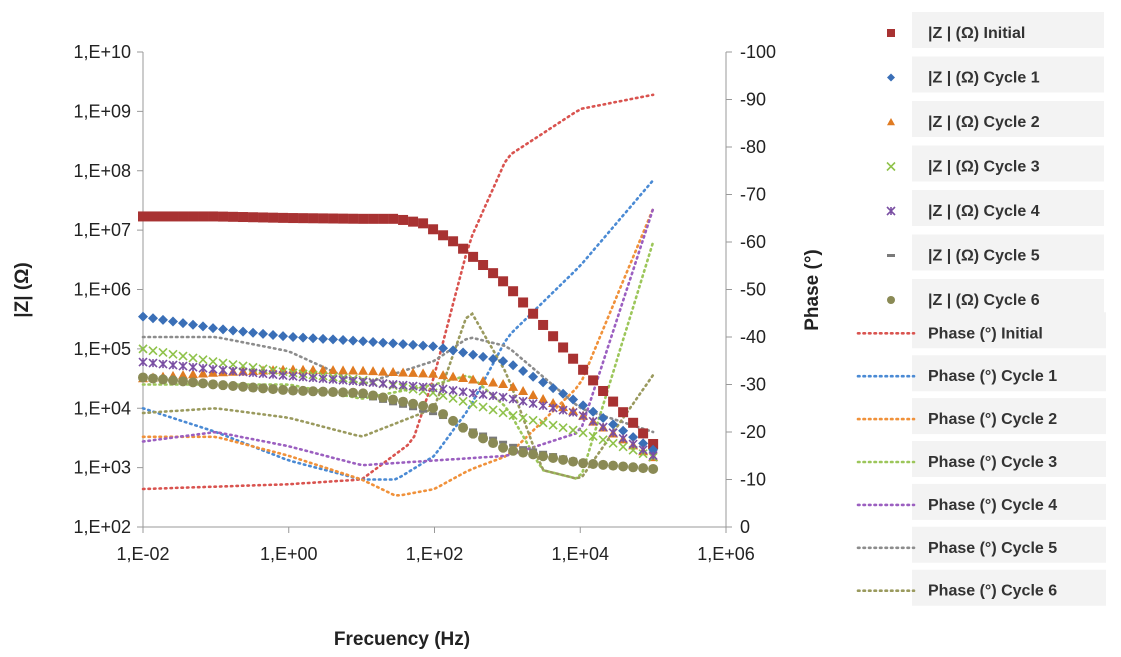  Describe the element at coordinates (102, 111) in the screenshot. I see `y-tick-label: 1,E+09` at that location.